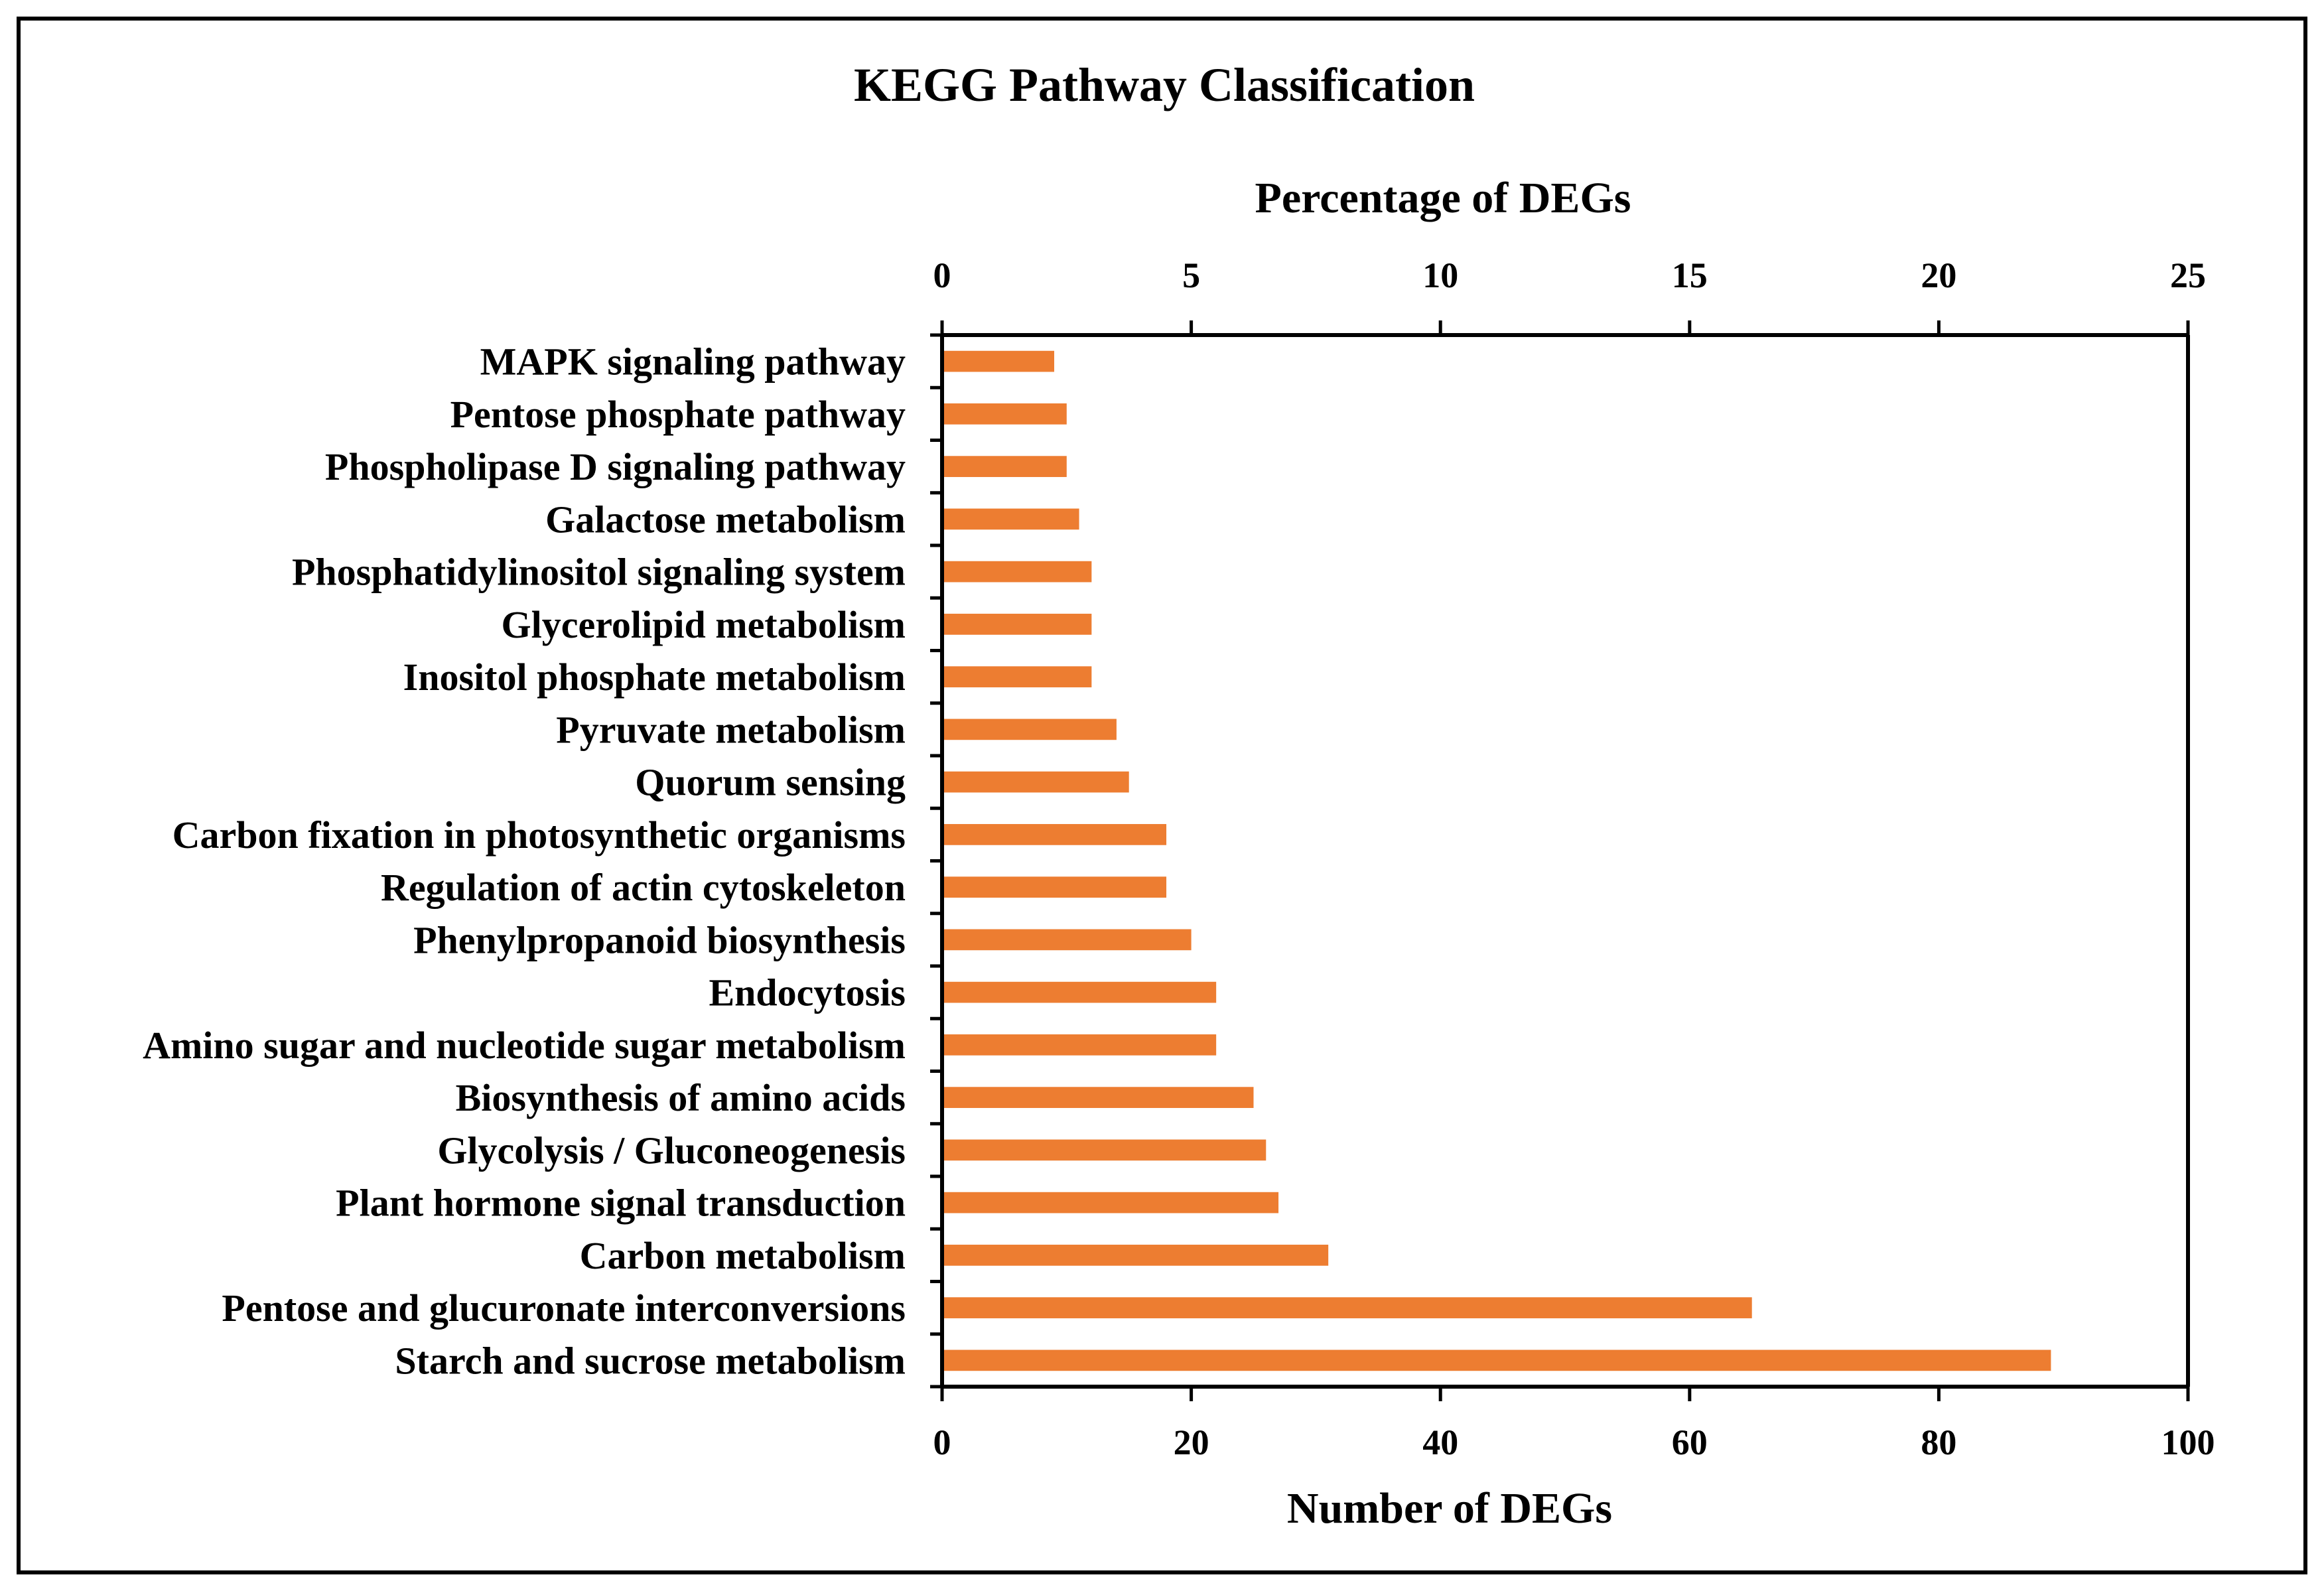 The height and width of the screenshot is (1591, 2324). I want to click on bottom-tick-label: 0, so click(942, 1442).